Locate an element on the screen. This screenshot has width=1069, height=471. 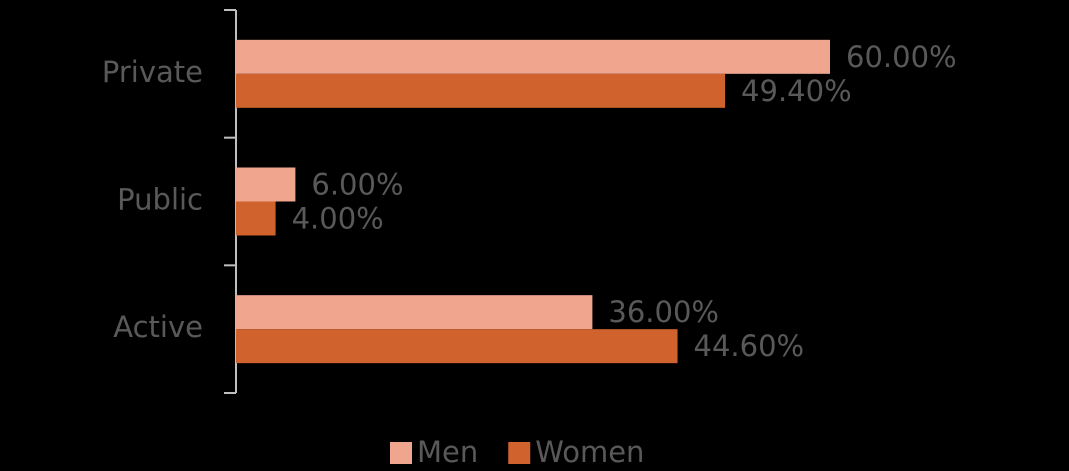
legend-label: Women is located at coordinates (589, 452).